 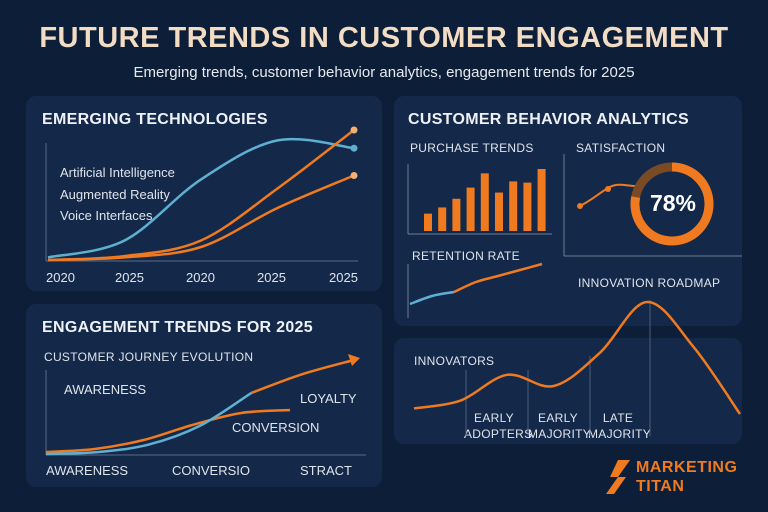 I want to click on engagement-trends-chart, so click(x=205, y=405).